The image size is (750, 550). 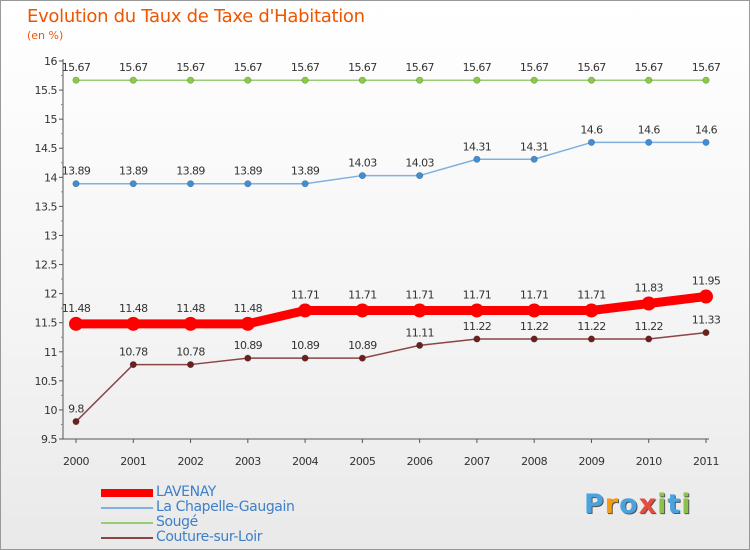 What do you see at coordinates (706, 320) in the screenshot?
I see `data-label: 11.33` at bounding box center [706, 320].